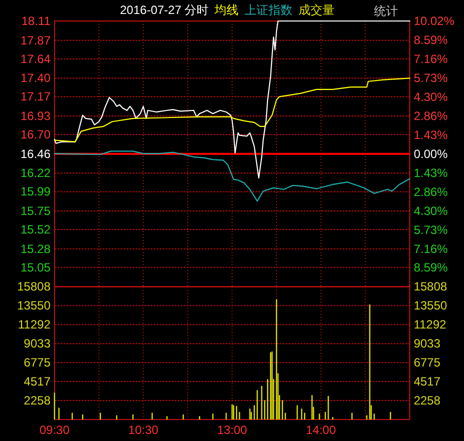  I want to click on chart-title: 2016-07-27 分时, so click(164, 10).